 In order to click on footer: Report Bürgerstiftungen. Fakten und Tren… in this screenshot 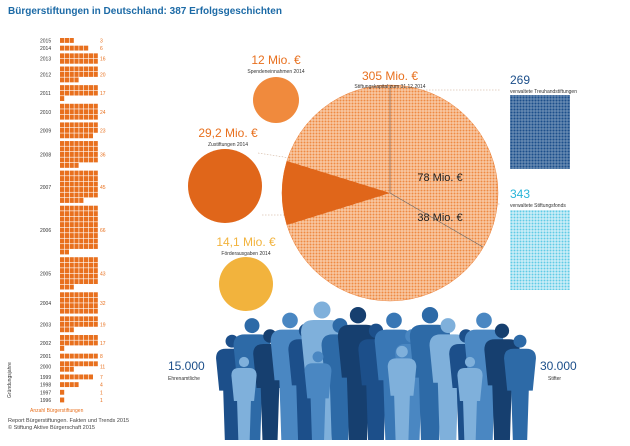, I will do `click(68, 425)`.